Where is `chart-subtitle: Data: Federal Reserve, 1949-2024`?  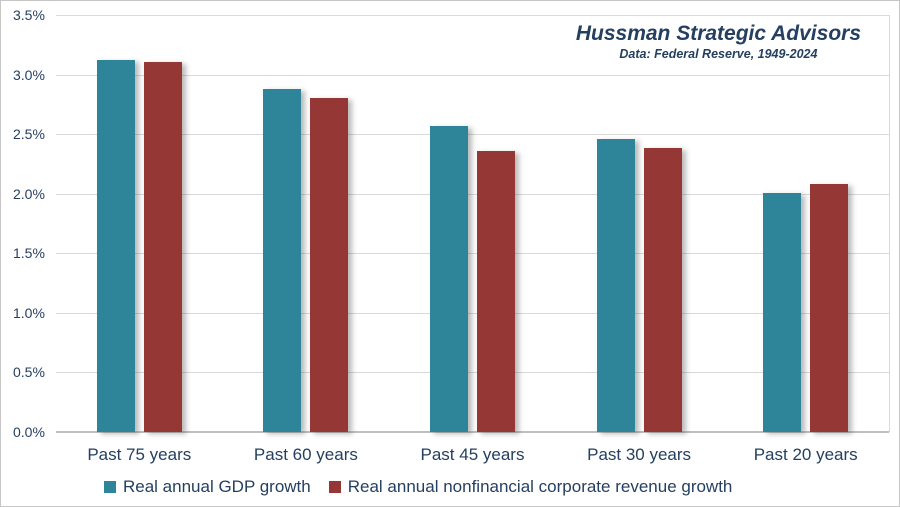 chart-subtitle: Data: Federal Reserve, 1949-2024 is located at coordinates (718, 54).